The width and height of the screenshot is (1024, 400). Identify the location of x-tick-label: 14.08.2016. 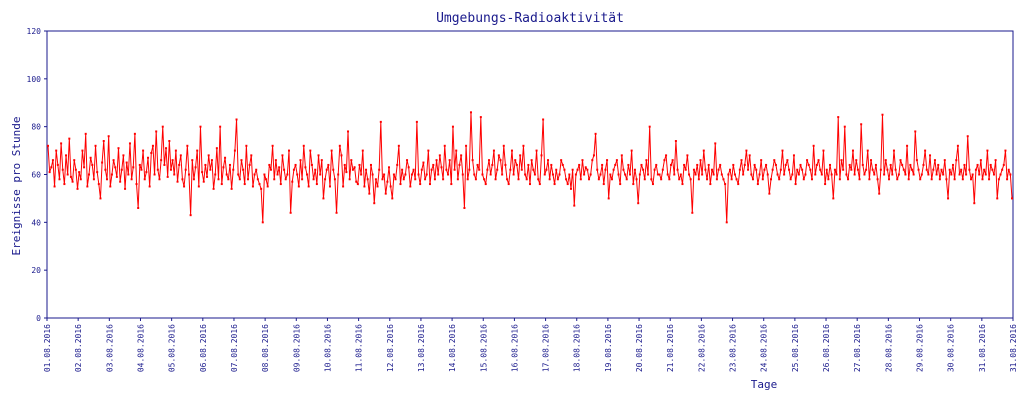
(452, 348).